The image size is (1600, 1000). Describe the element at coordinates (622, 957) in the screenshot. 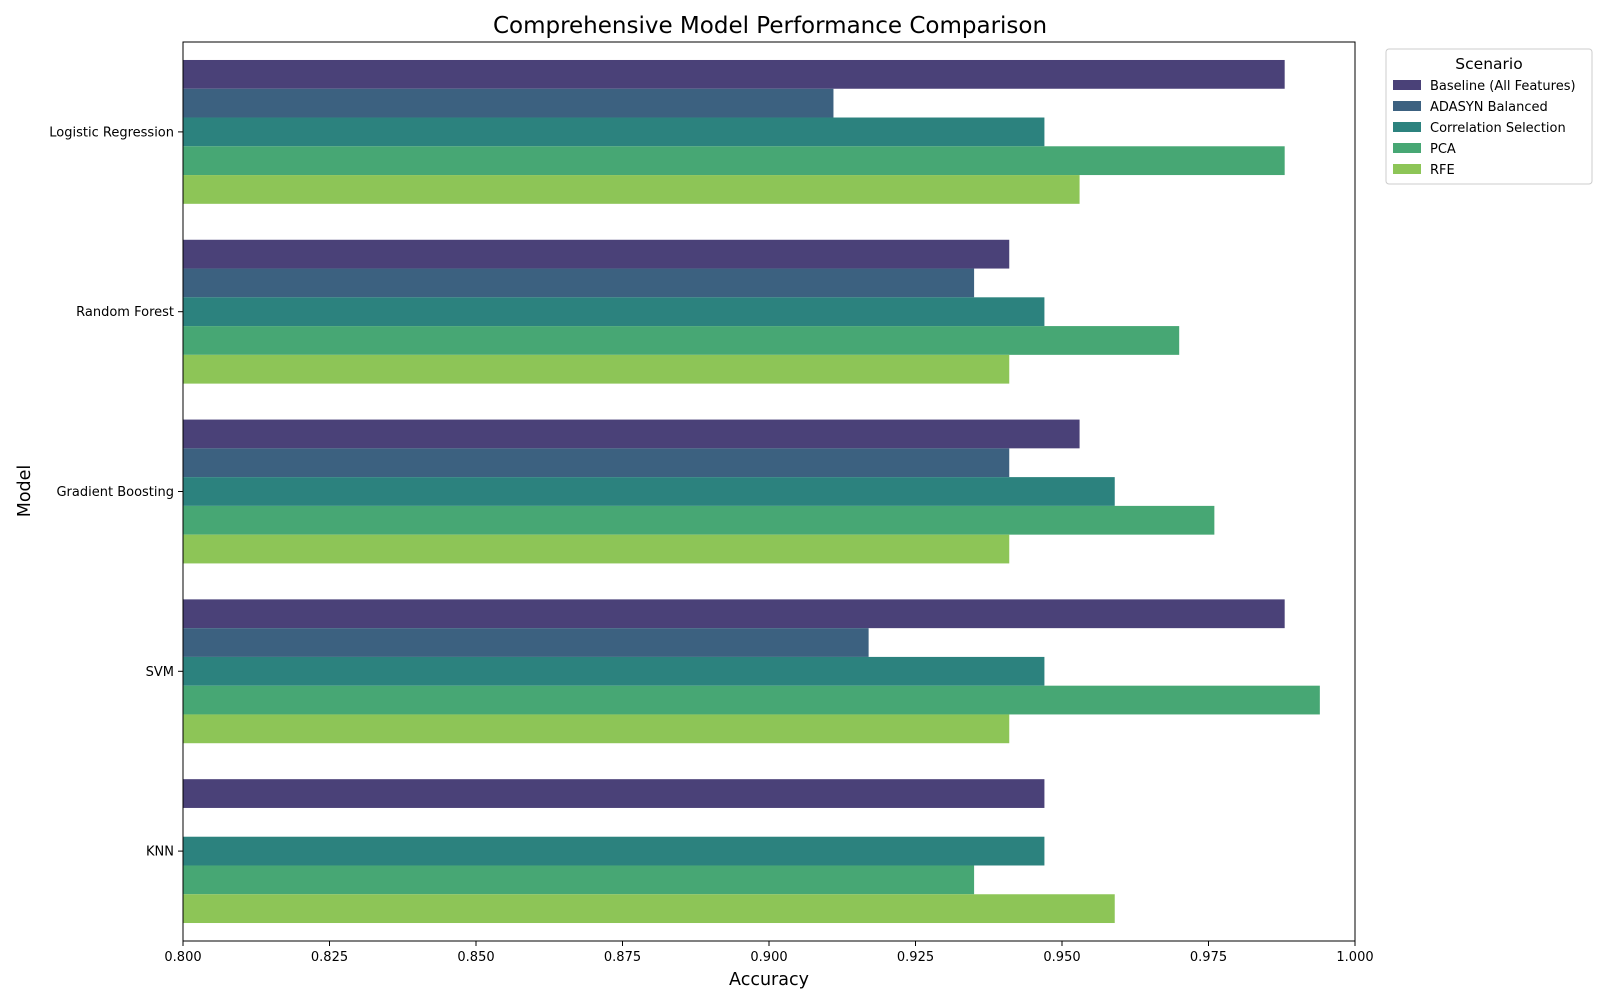

I see `x-tick-label: 0.875` at that location.